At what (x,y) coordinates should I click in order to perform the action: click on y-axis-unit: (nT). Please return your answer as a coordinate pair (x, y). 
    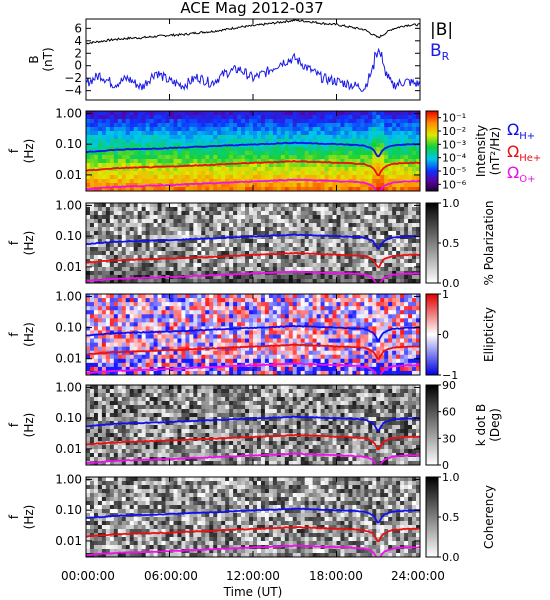
    Looking at the image, I should click on (48, 59).